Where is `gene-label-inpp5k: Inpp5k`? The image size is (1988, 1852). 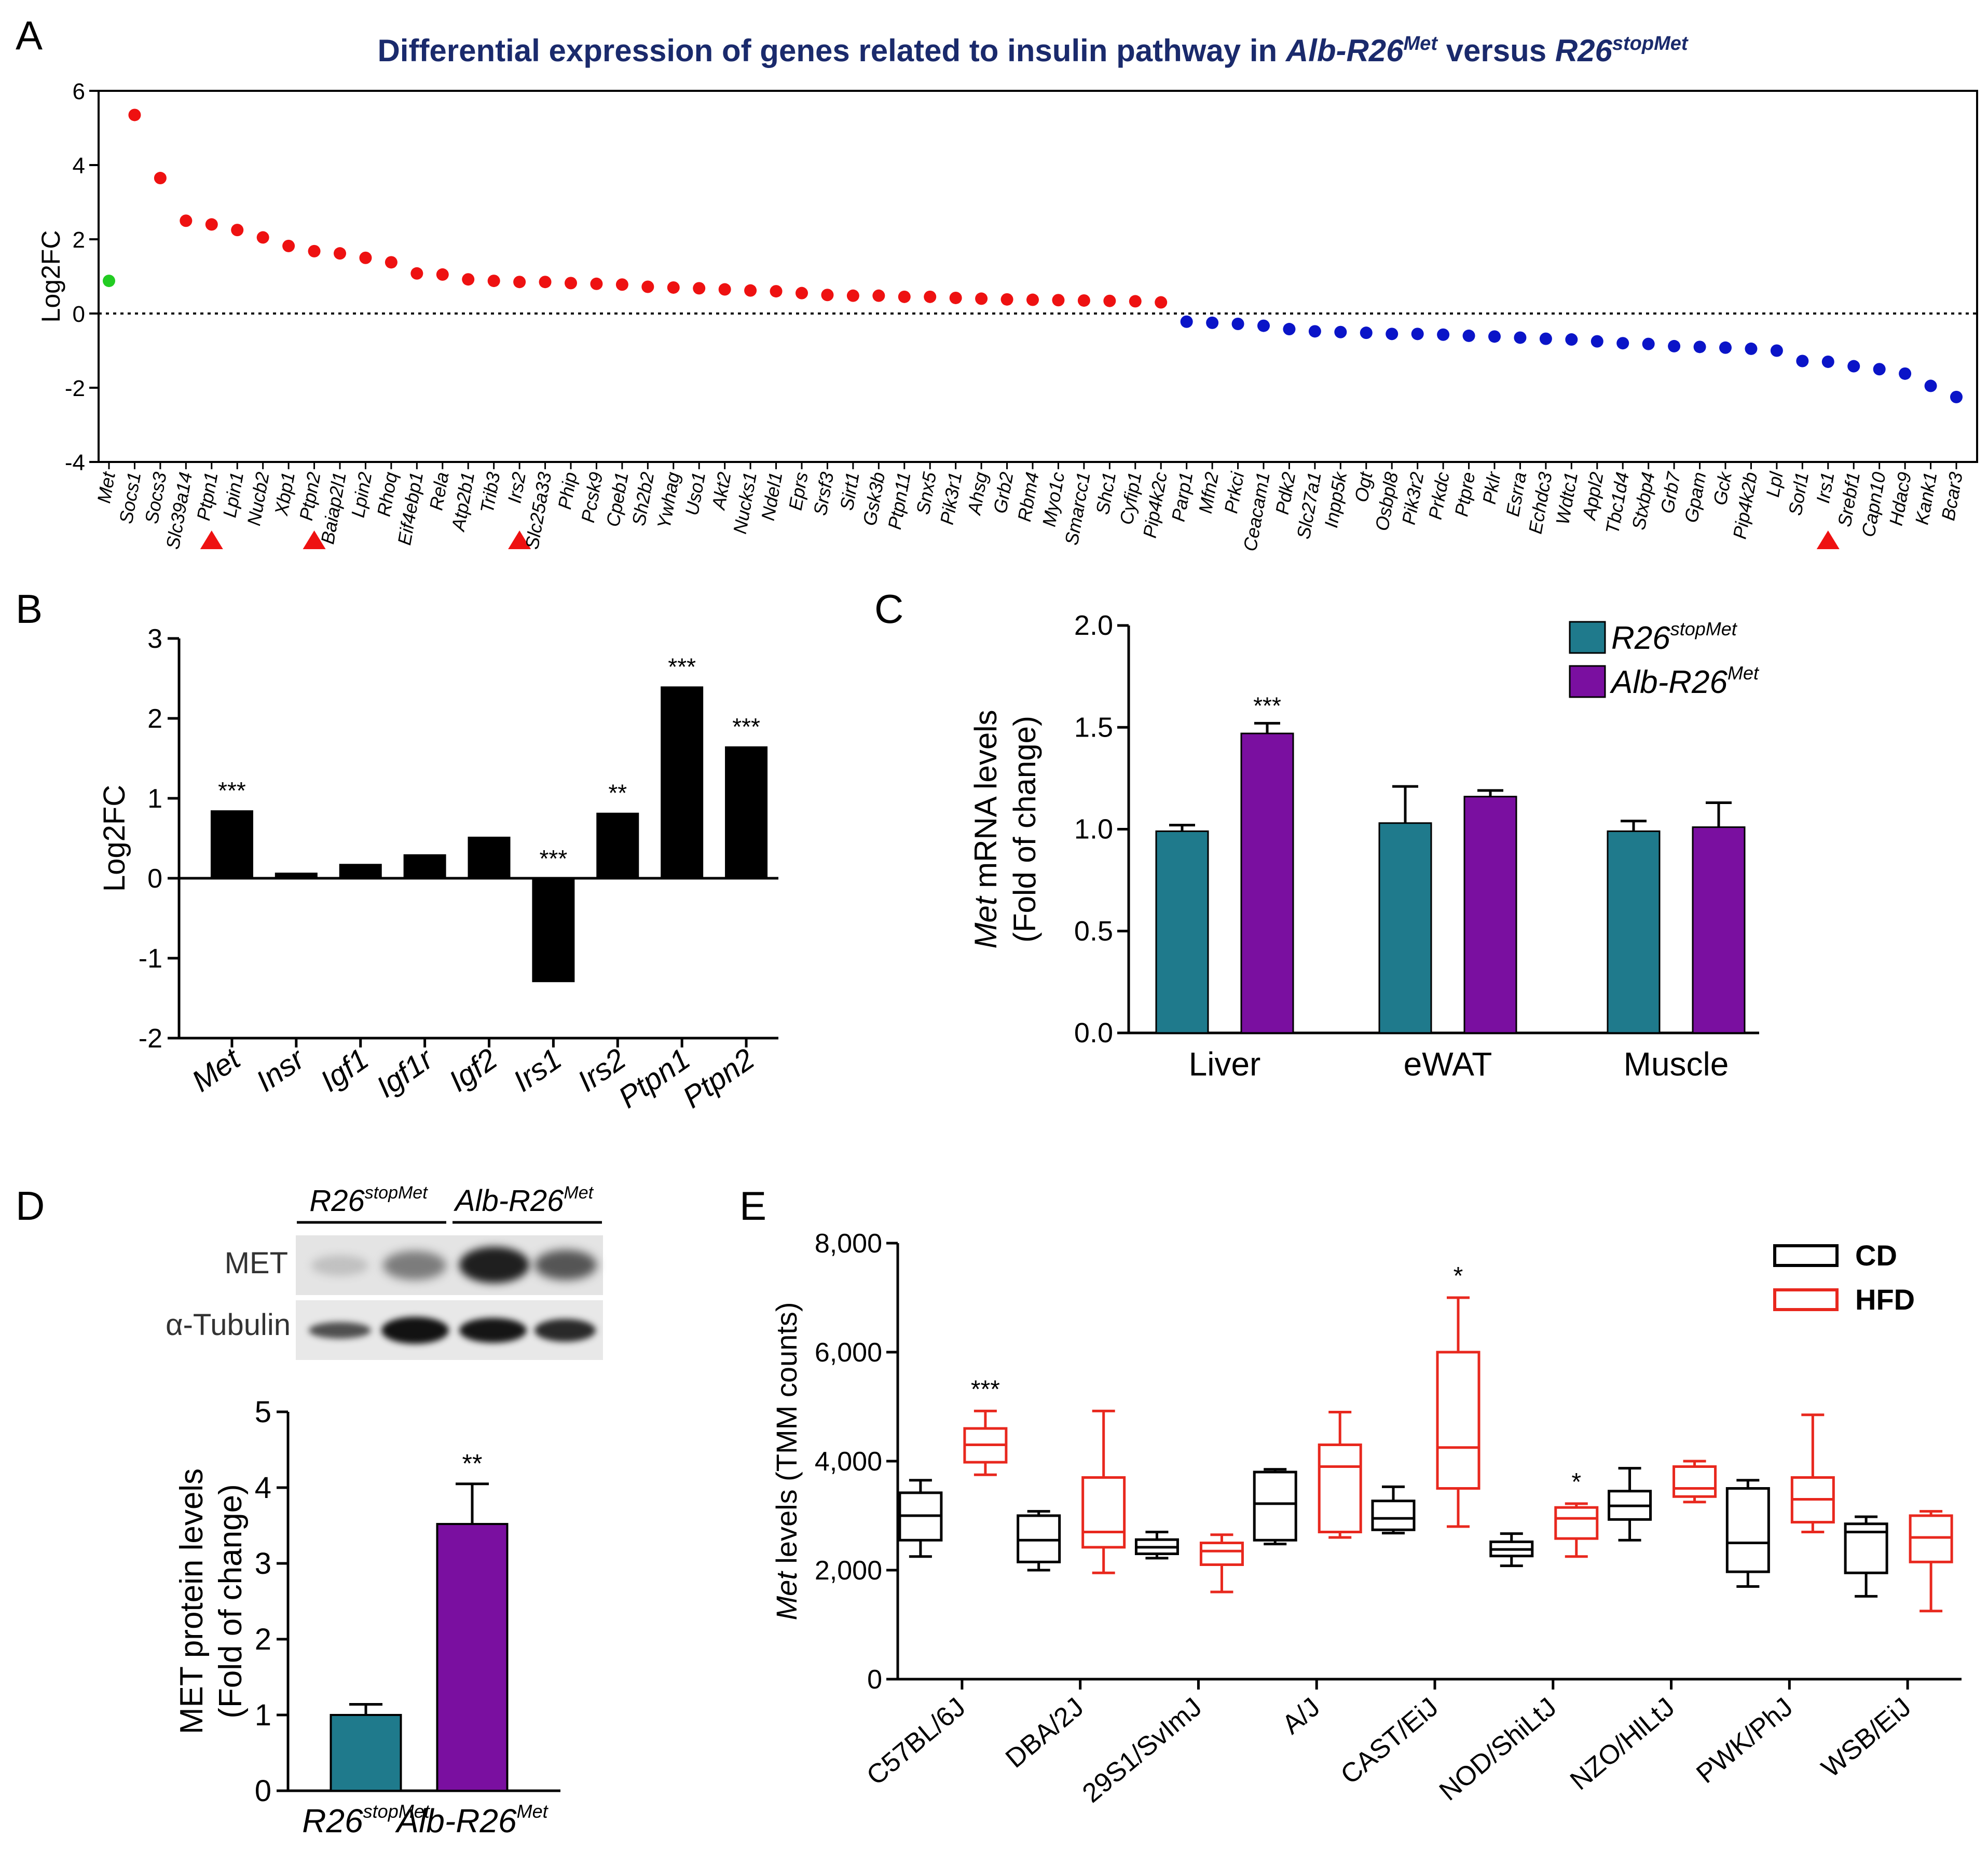
gene-label-inpp5k: Inpp5k is located at coordinates (1335, 499).